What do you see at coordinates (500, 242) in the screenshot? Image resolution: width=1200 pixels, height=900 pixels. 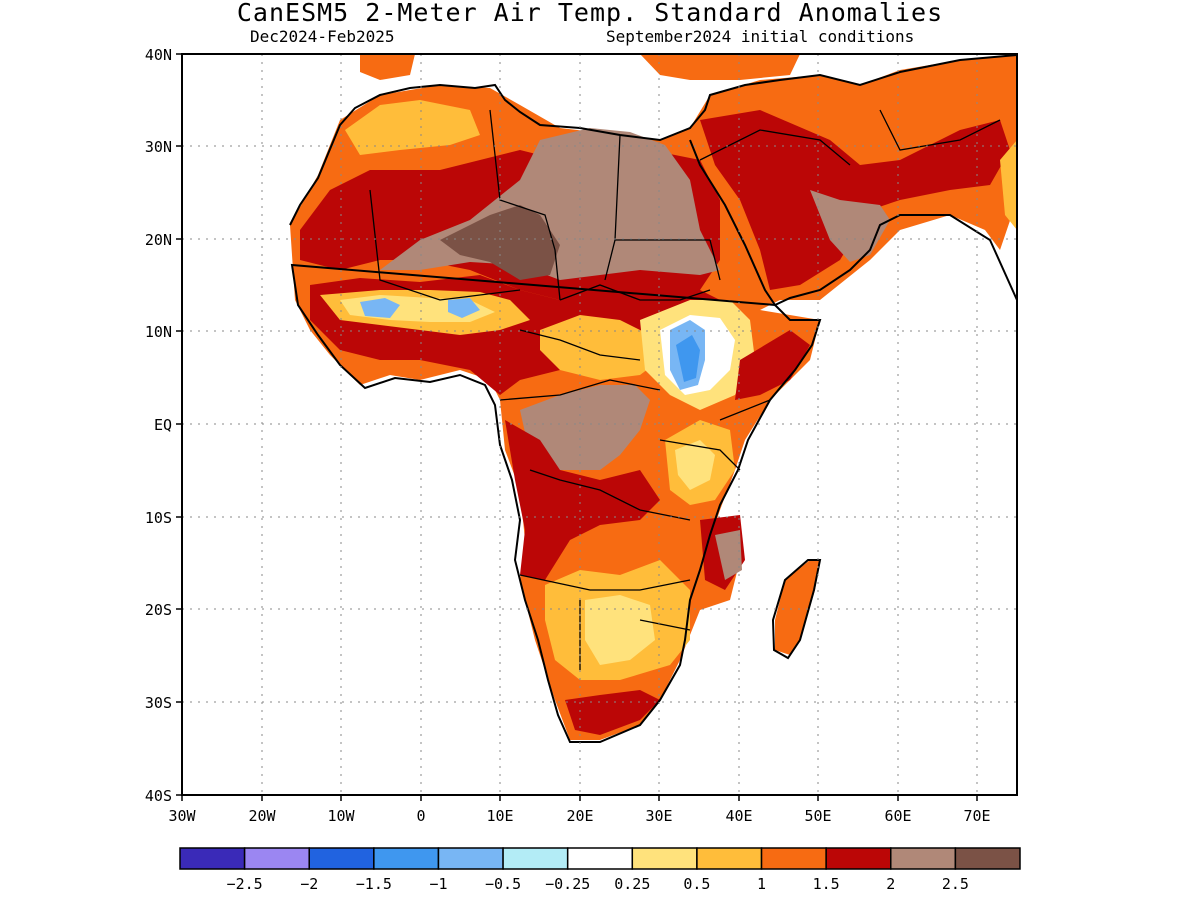 I see `sahara-anomaly-max` at bounding box center [500, 242].